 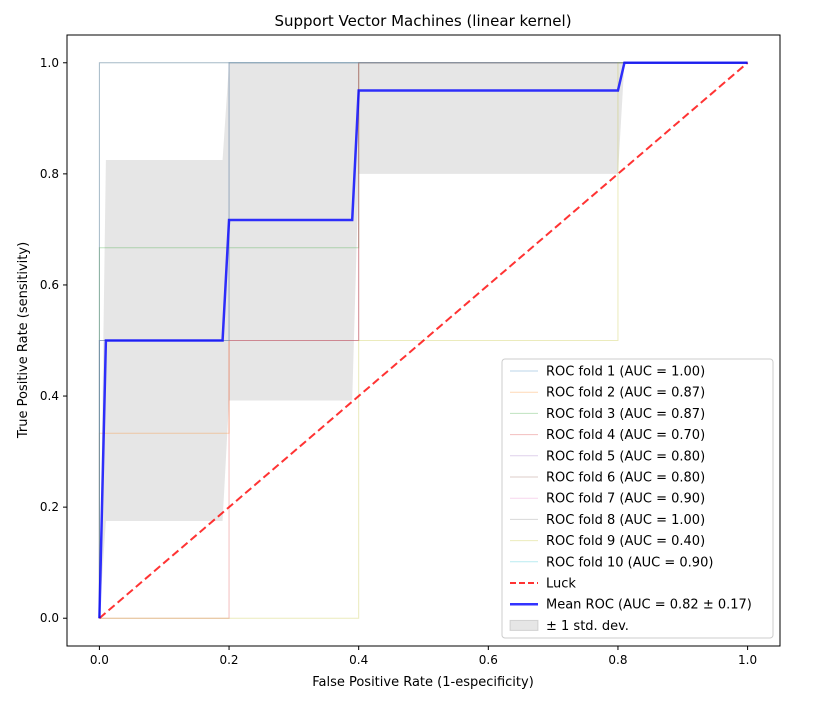 I want to click on x-tick-label: 0.8, so click(x=617, y=660).